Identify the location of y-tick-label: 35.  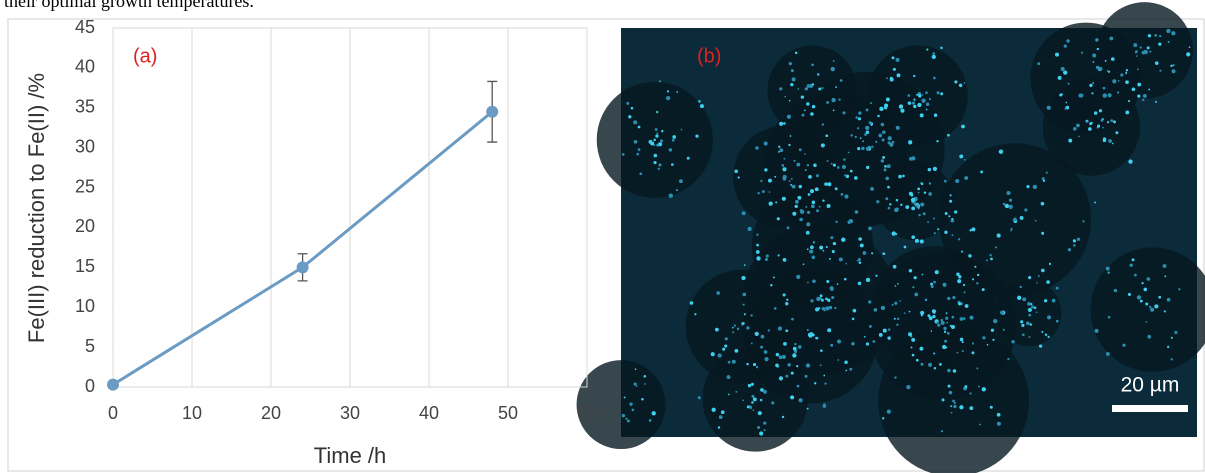
(85, 107).